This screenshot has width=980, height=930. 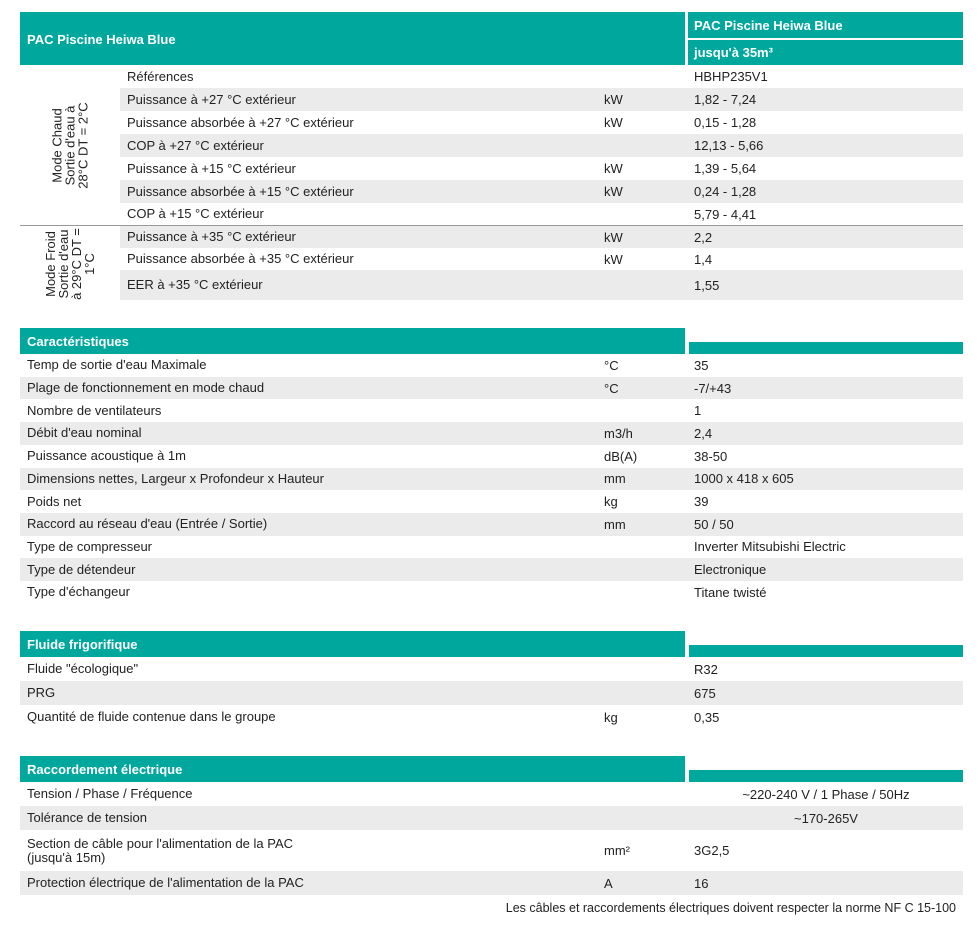 I want to click on section-header: Caractéristiques, so click(x=352, y=341).